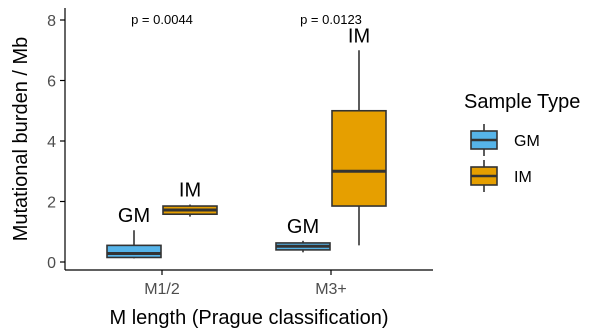 The width and height of the screenshot is (606, 332). Describe the element at coordinates (248, 318) in the screenshot. I see `x-axis-label: M length (Prague classification)` at that location.